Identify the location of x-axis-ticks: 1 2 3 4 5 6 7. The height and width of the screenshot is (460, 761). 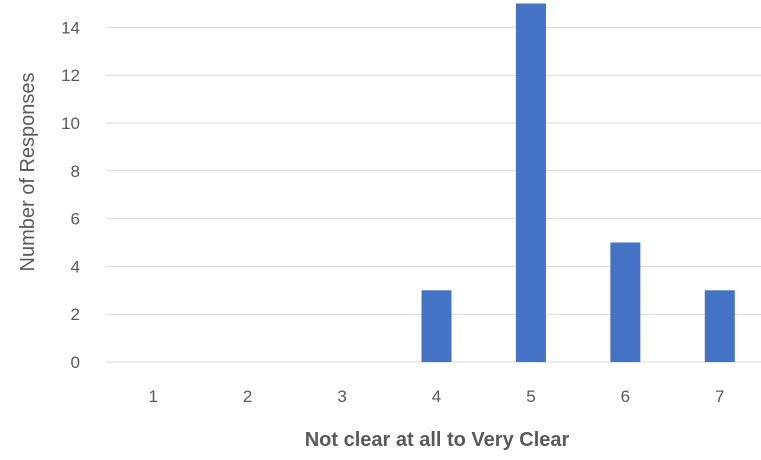
(436, 396).